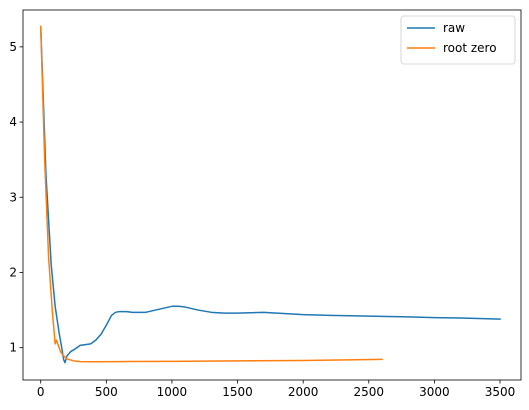 Image resolution: width=529 pixels, height=410 pixels. I want to click on x-tick-label: 500, so click(106, 392).